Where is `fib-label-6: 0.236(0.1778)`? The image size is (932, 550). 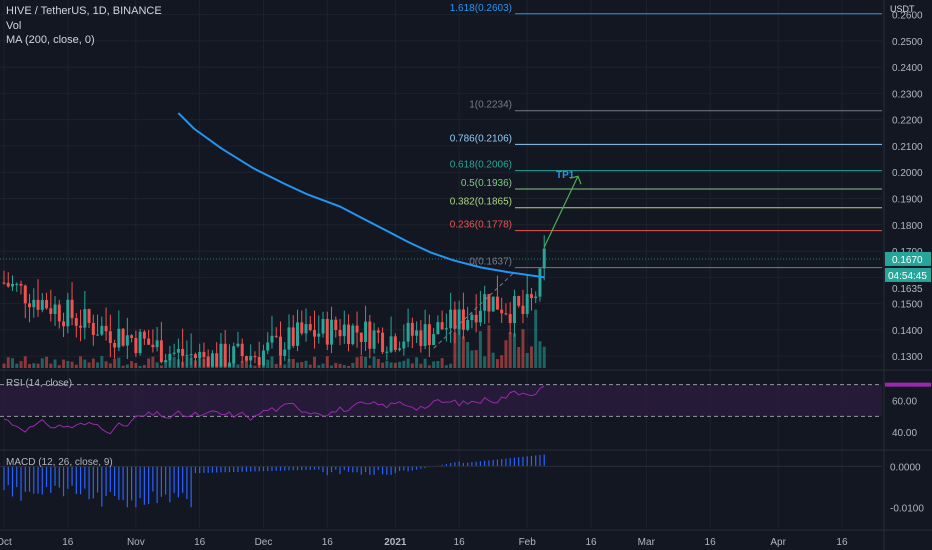
fib-label-6: 0.236(0.1778) is located at coordinates (481, 225).